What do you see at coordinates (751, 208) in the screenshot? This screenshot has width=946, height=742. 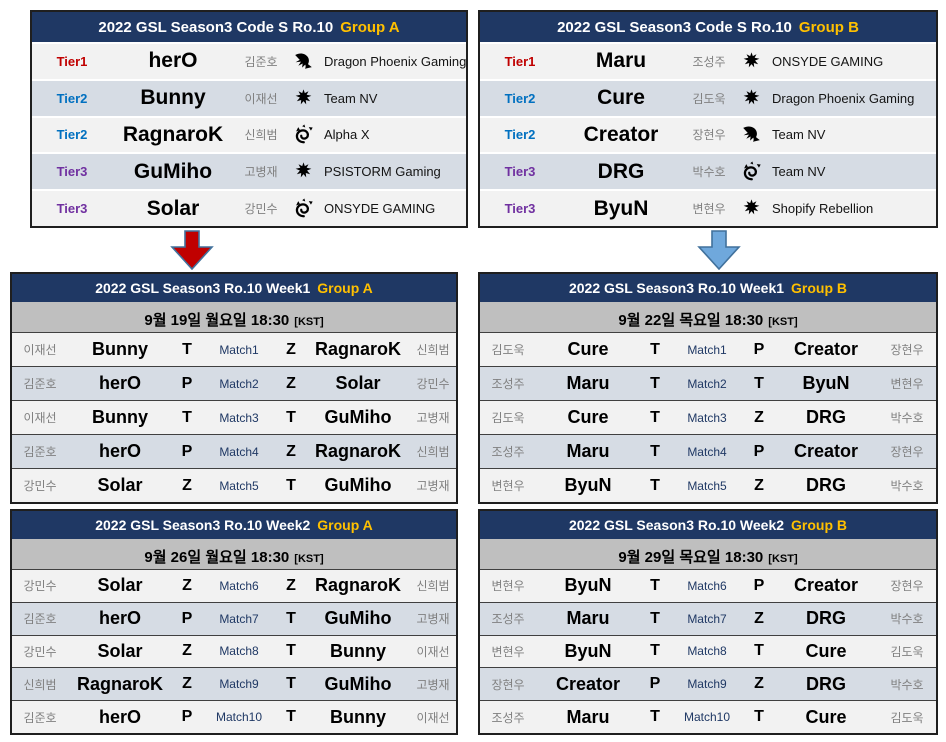 I see `race-icon-terran` at bounding box center [751, 208].